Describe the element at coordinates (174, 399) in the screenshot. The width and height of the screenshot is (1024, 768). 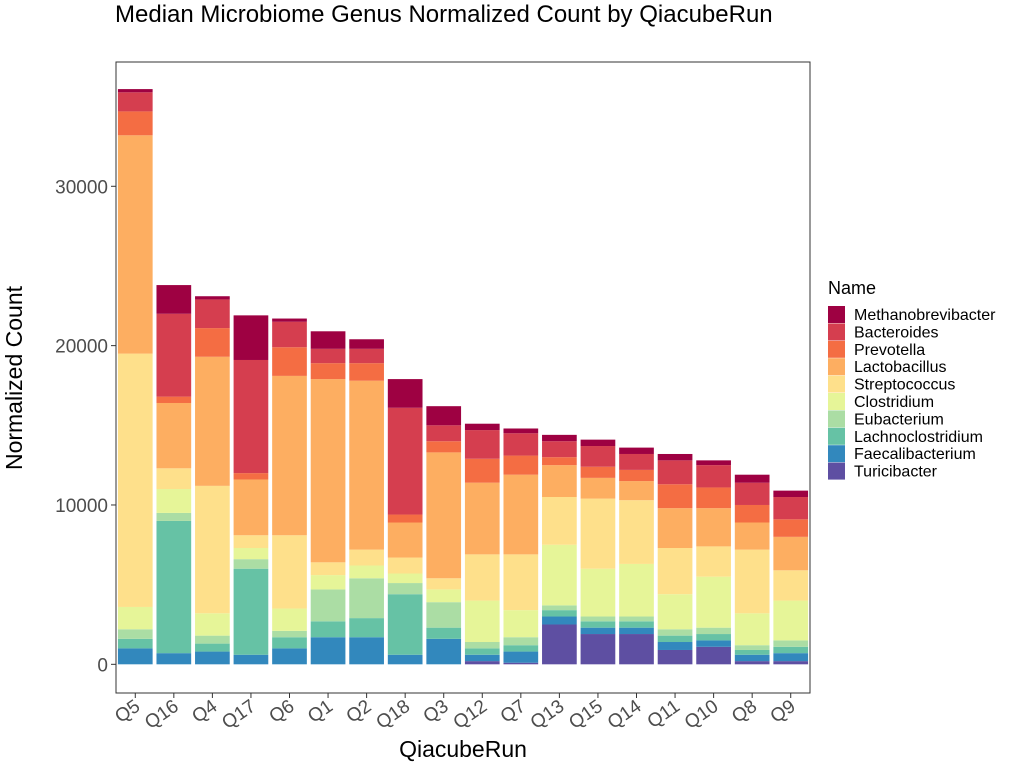
I see `bar-q16-prevotella` at that location.